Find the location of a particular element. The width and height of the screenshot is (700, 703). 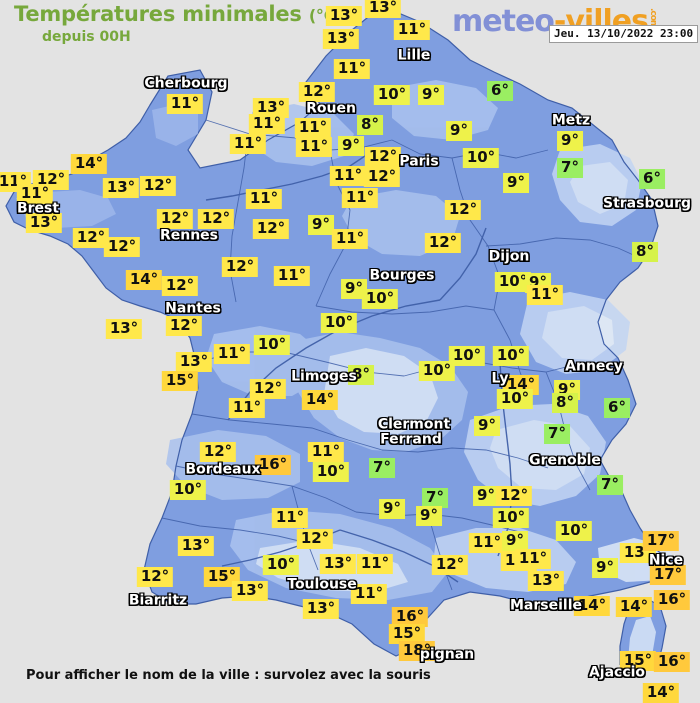

temperature-chip: 17° is located at coordinates (661, 541).